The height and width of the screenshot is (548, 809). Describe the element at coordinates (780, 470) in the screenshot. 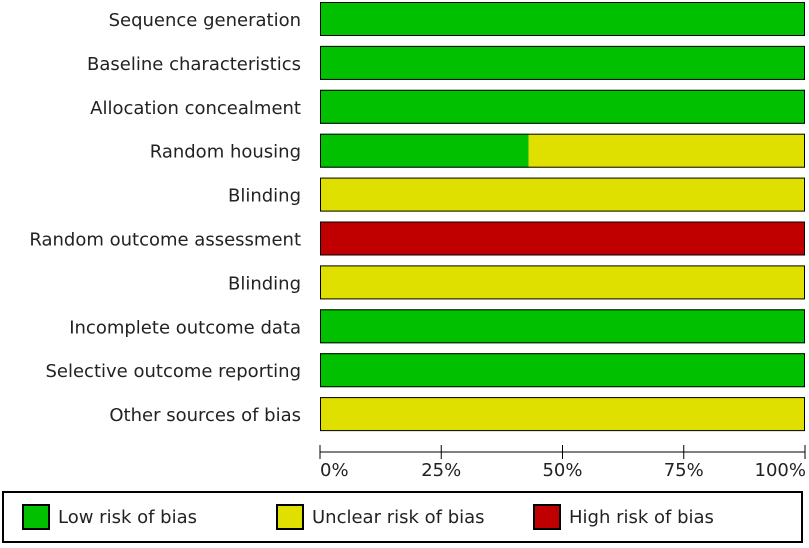

I see `x-tick-label-100: 100%` at that location.